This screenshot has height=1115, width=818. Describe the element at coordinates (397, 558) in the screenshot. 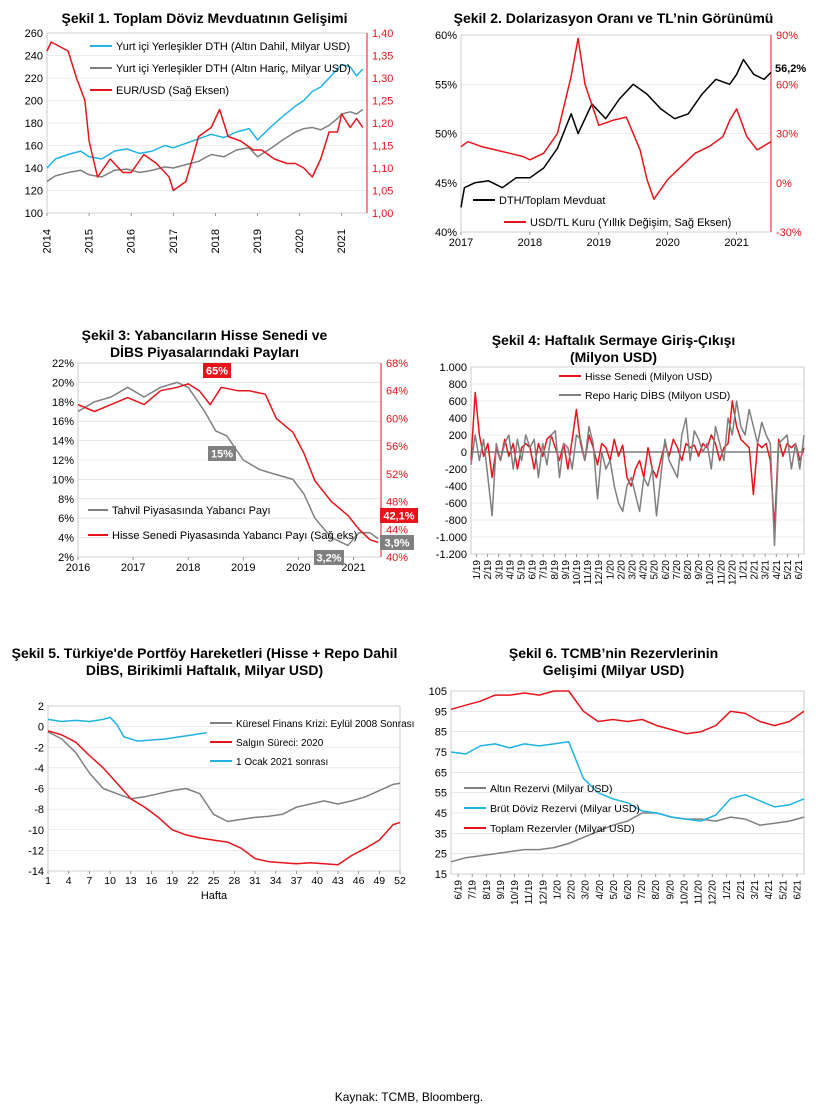

I see `y-right-tick-label: 40%` at that location.